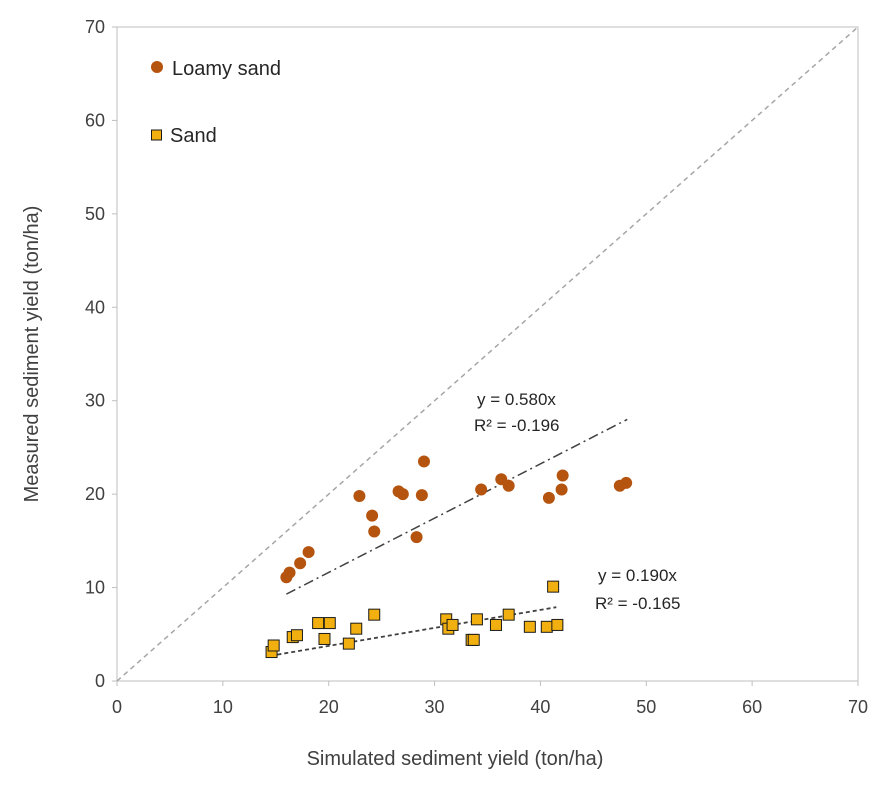  I want to click on trend-equation-sand: y = 0.190x, so click(637, 575).